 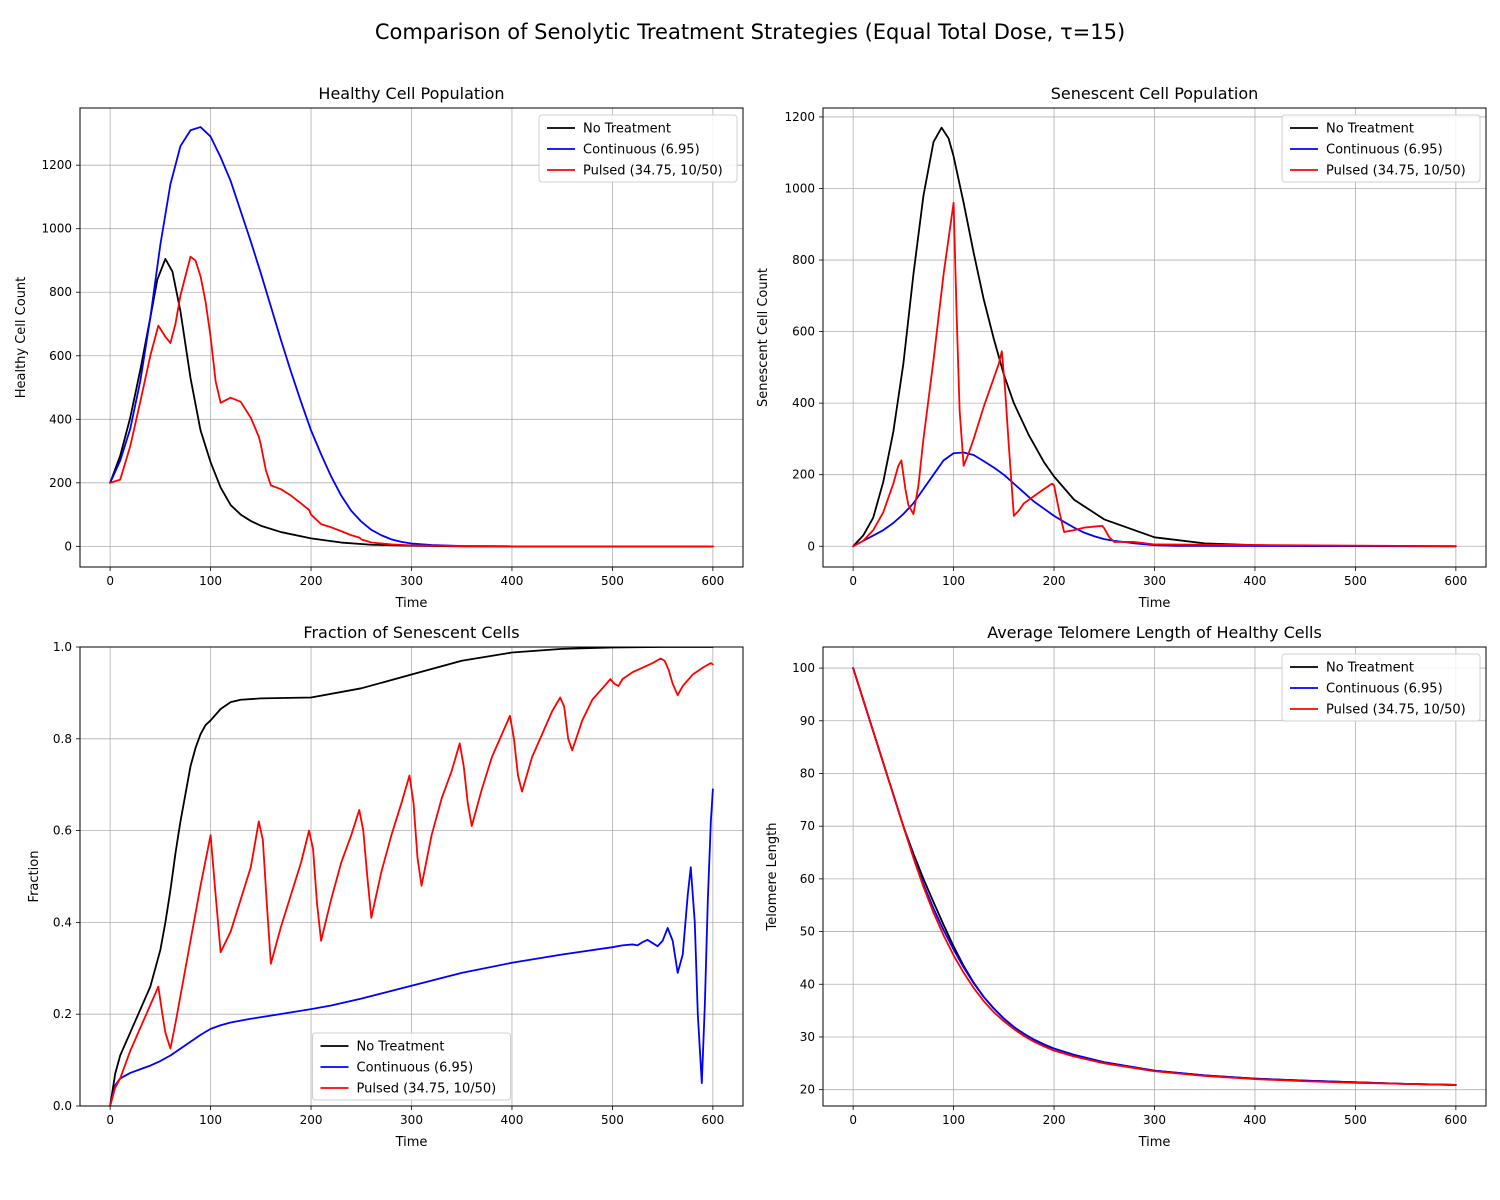 I want to click on y-tick-label: 0.4, so click(x=62, y=922).